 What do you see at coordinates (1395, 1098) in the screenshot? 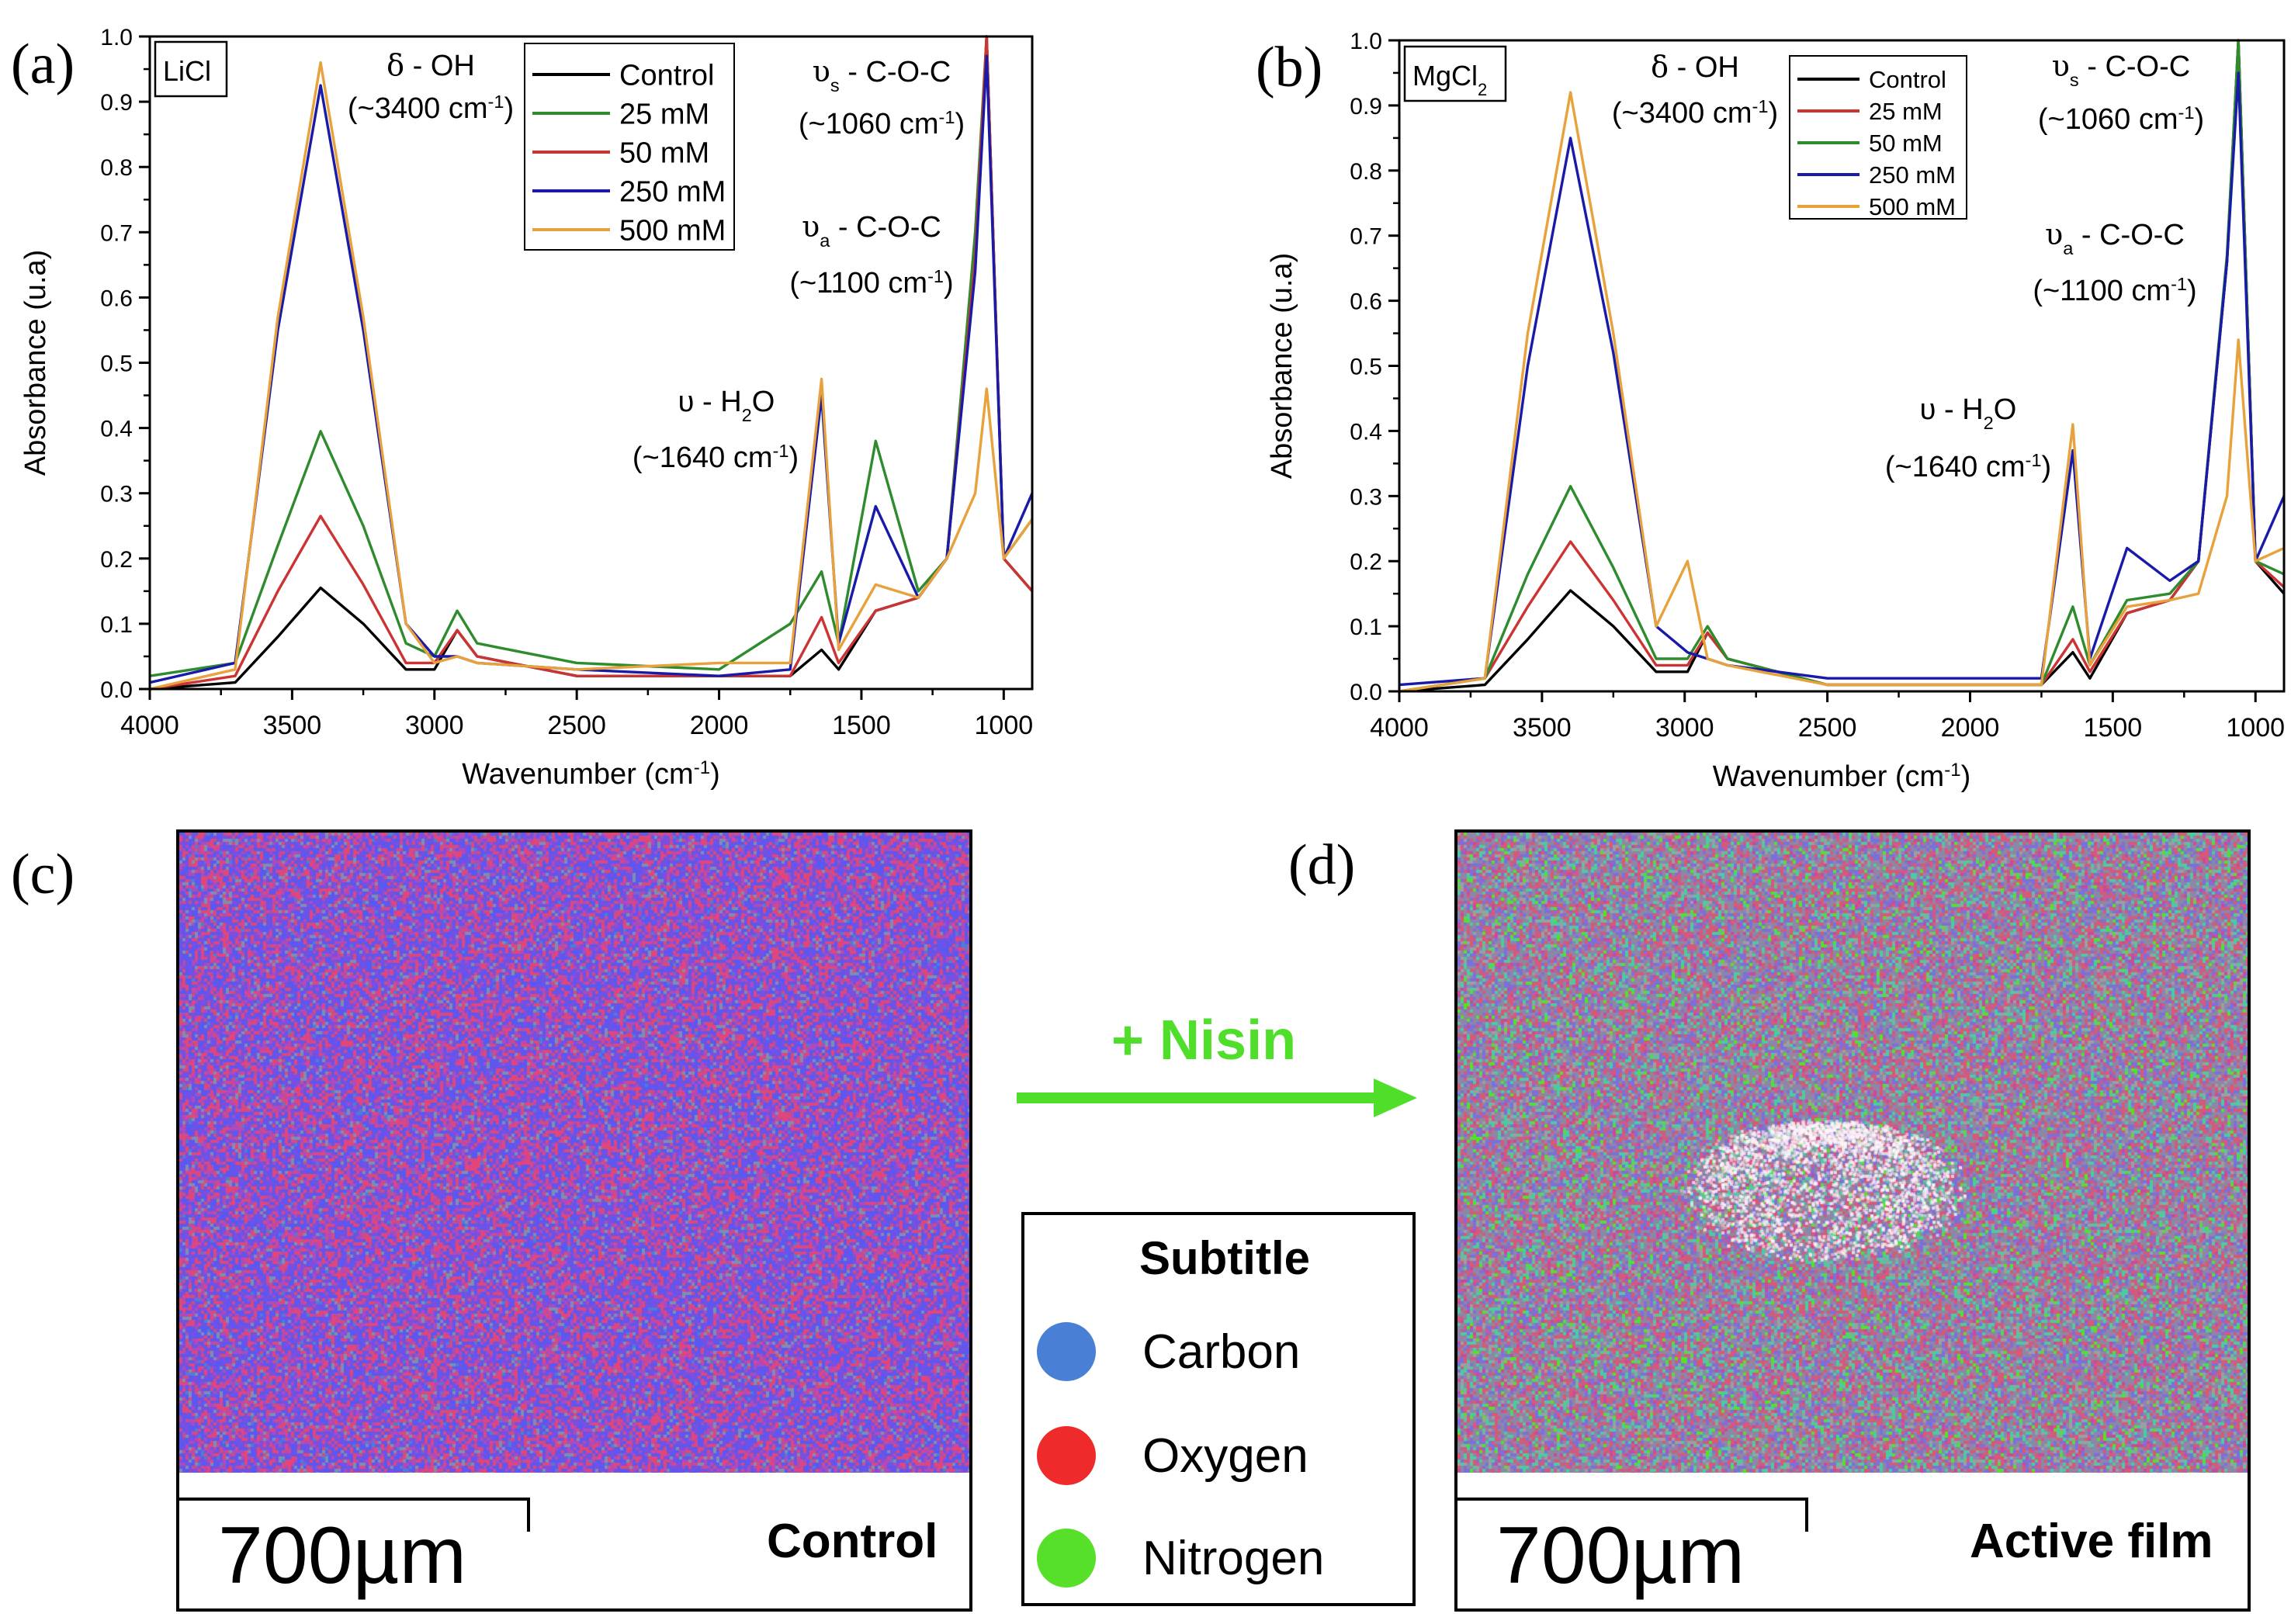
I see `arrow-head` at bounding box center [1395, 1098].